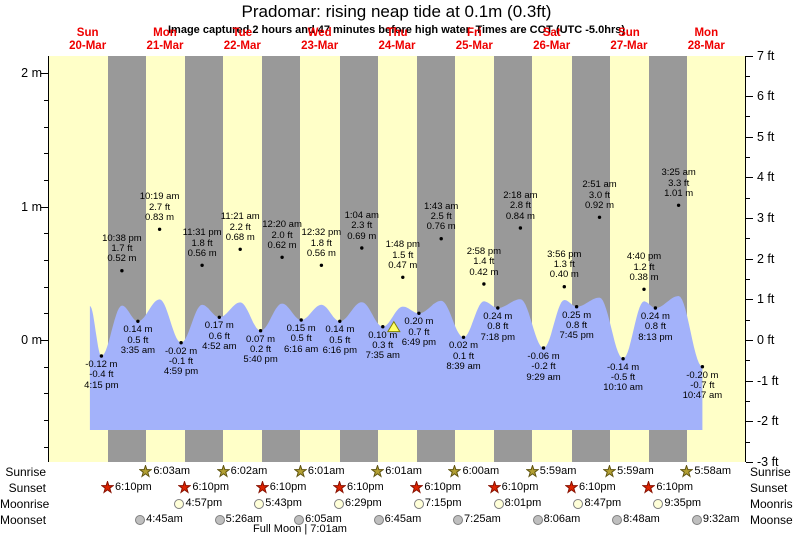 The height and width of the screenshot is (537, 793). What do you see at coordinates (655, 327) in the screenshot?
I see `low-tide-annotation: 0.24 m 0.8 ft 8:13 pm` at bounding box center [655, 327].